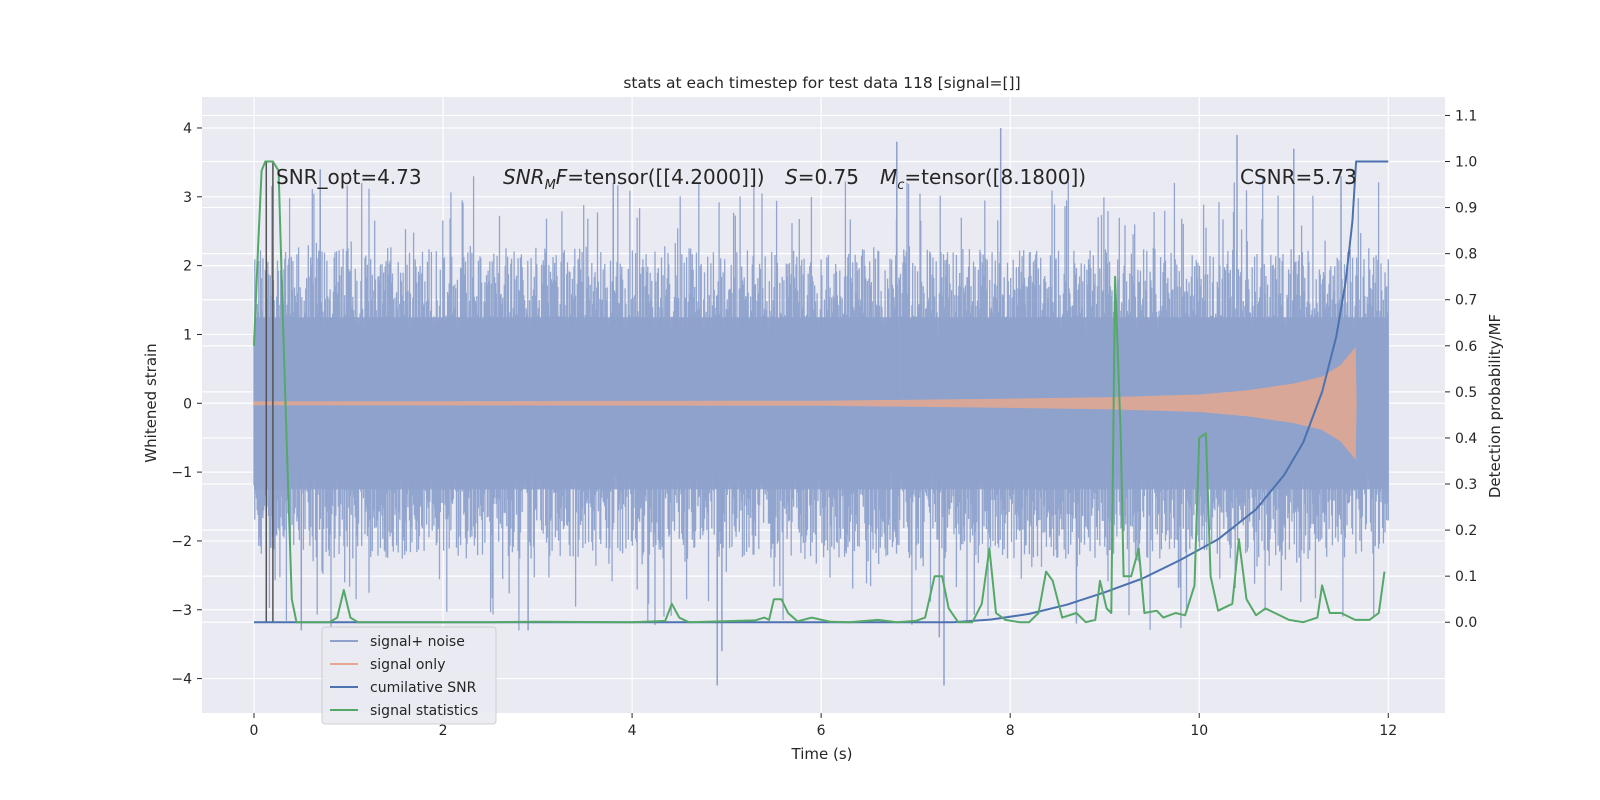 This screenshot has height=800, width=1600. What do you see at coordinates (1388, 731) in the screenshot?
I see `x-tick-label: 12` at bounding box center [1388, 731].